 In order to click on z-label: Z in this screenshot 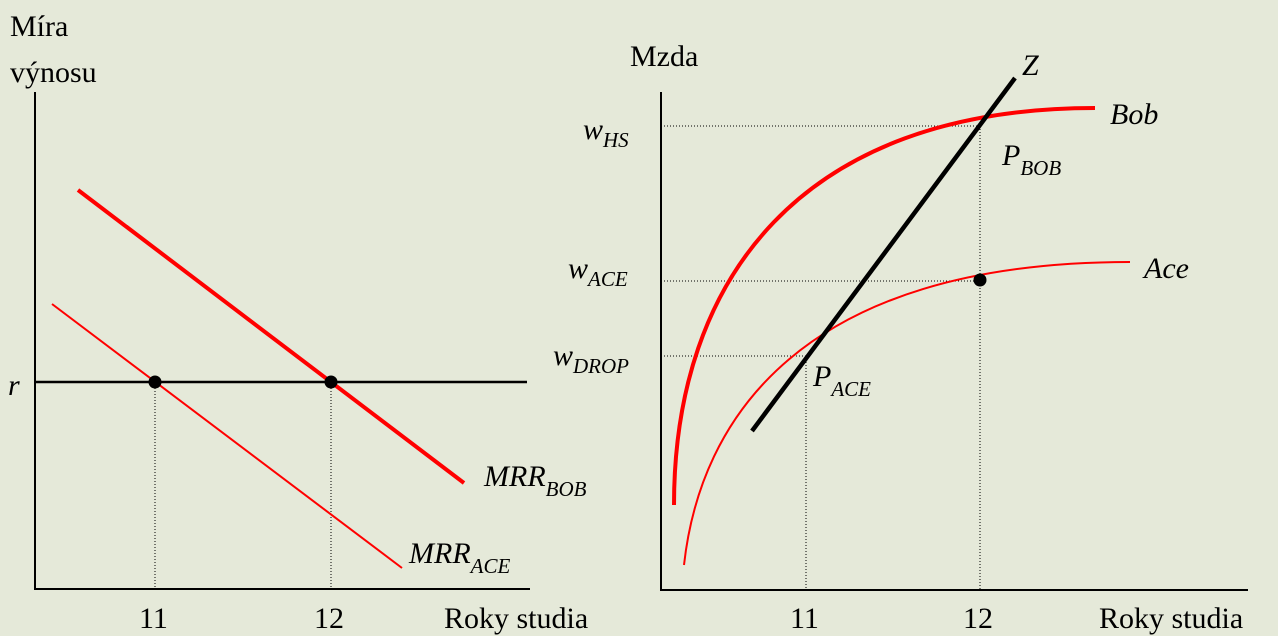, I will do `click(1030, 65)`.